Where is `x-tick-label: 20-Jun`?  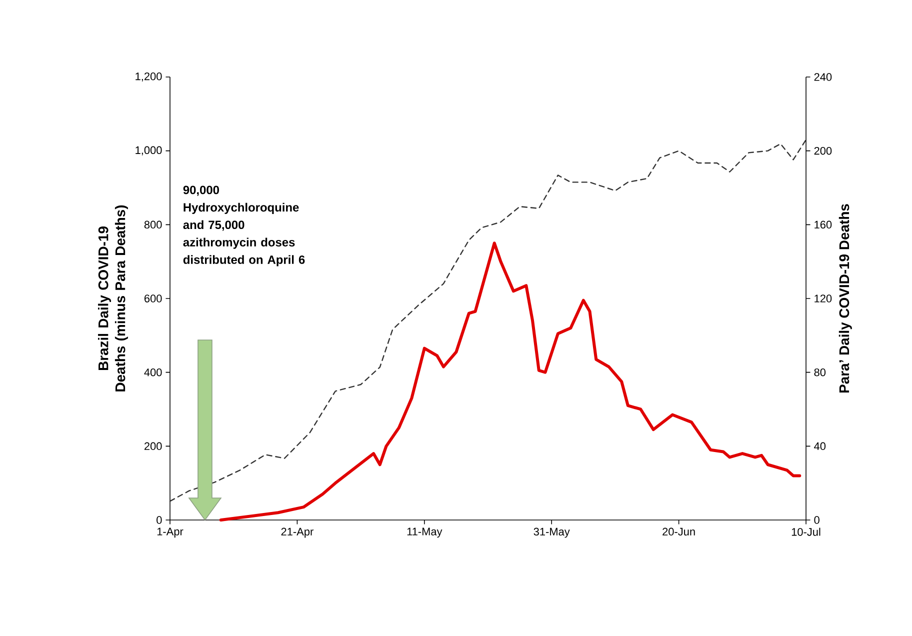
x-tick-label: 20-Jun is located at coordinates (678, 532).